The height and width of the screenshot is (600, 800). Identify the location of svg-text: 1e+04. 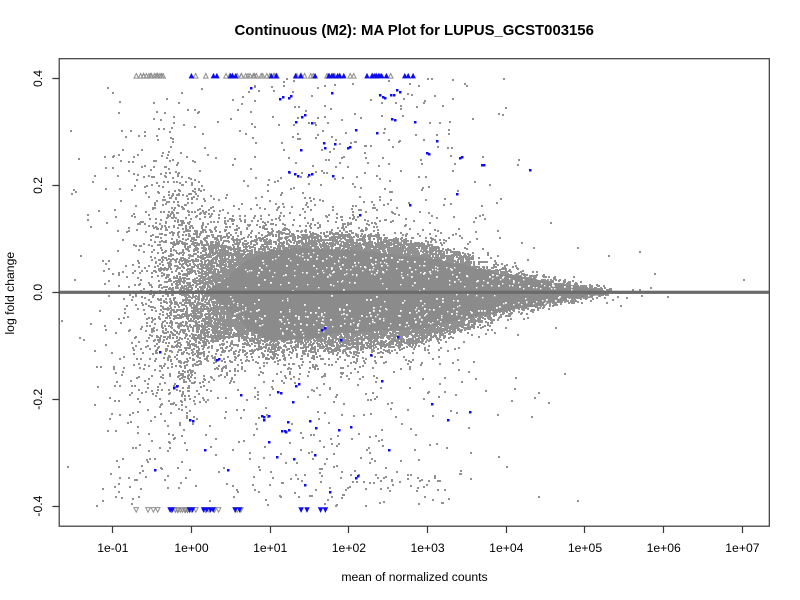
(506, 548).